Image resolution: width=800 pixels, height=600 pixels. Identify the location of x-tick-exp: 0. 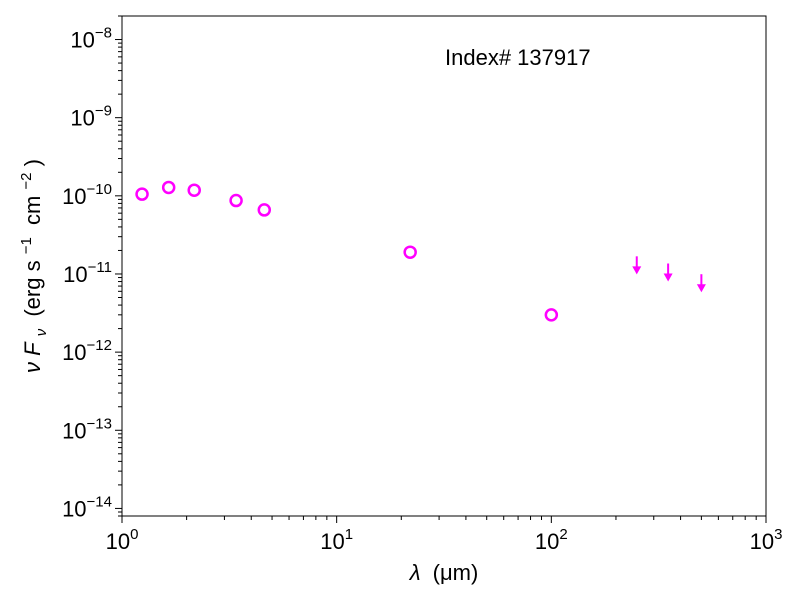
(134, 534).